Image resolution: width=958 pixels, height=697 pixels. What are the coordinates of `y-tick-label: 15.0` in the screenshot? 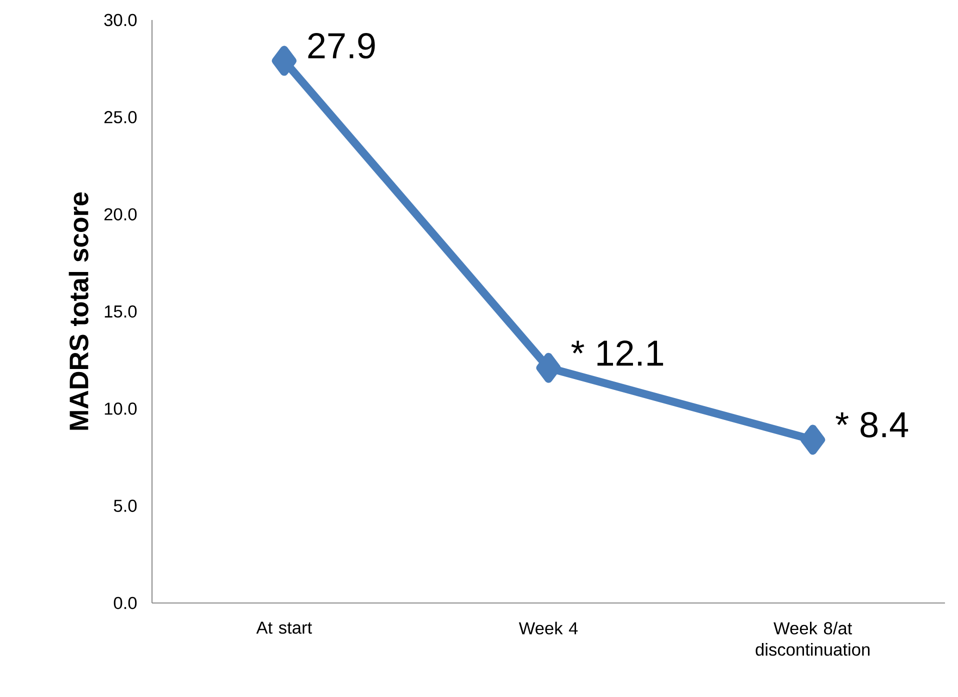 It's located at (120, 311).